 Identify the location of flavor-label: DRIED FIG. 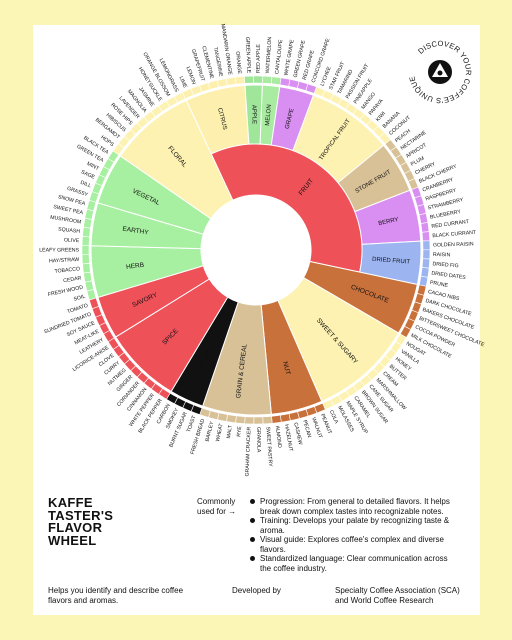
(445, 265).